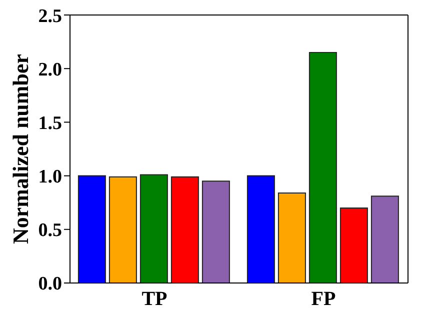 The width and height of the screenshot is (423, 321). Describe the element at coordinates (50, 16) in the screenshot. I see `y-tick-label: 2.5` at that location.